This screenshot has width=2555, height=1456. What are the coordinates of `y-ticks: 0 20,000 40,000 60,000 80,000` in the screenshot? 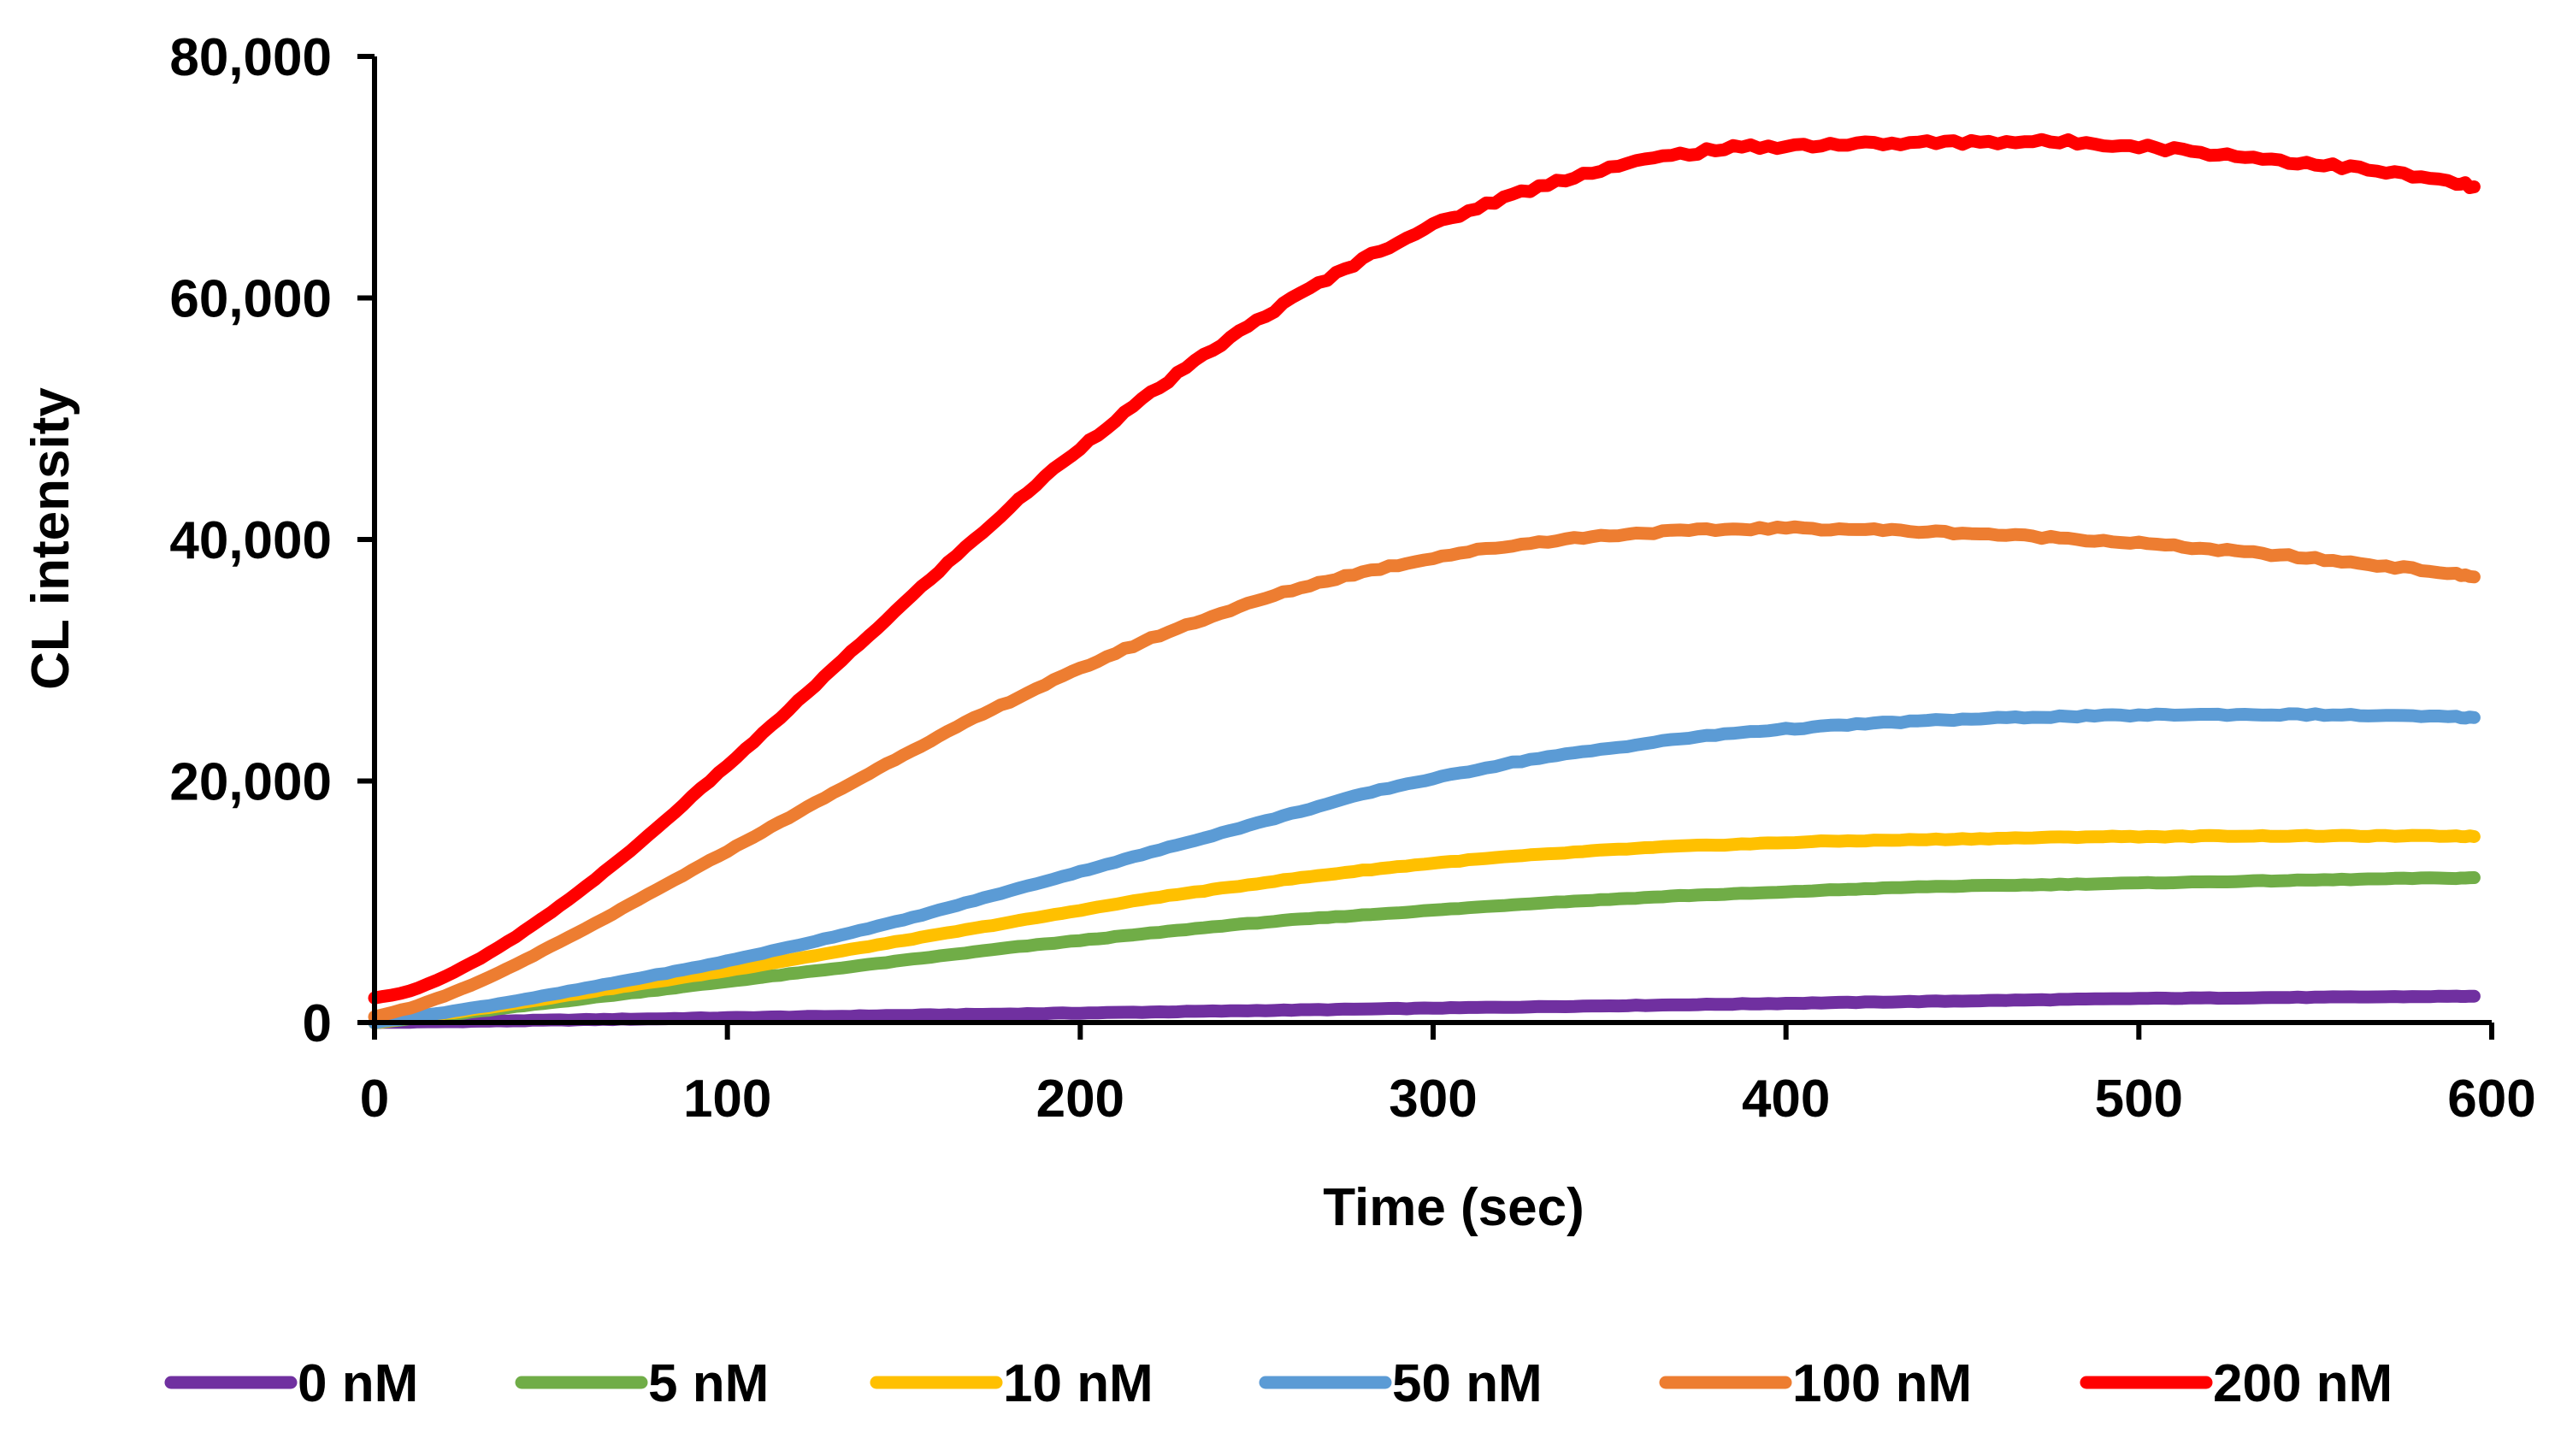 It's located at (272, 540).